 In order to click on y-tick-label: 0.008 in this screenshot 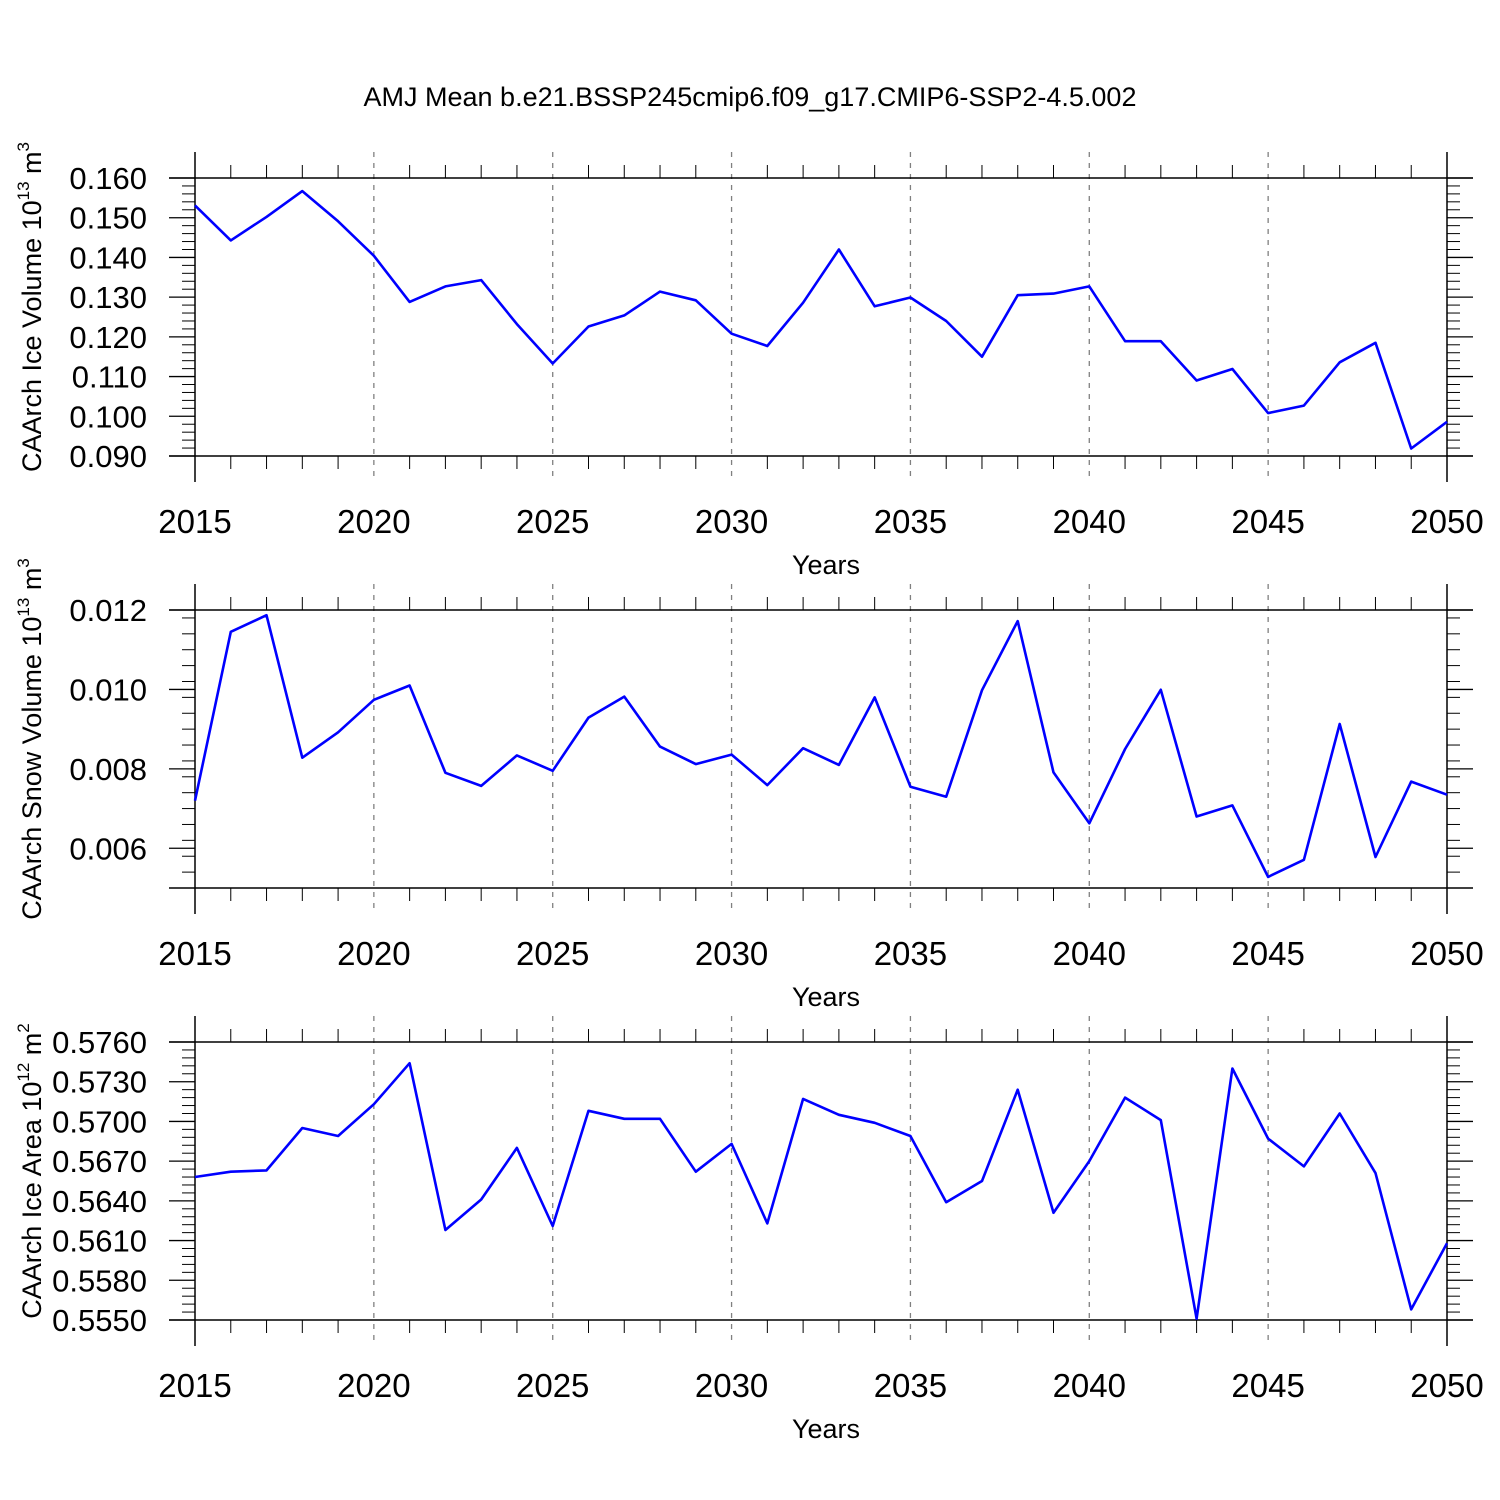, I will do `click(108, 769)`.